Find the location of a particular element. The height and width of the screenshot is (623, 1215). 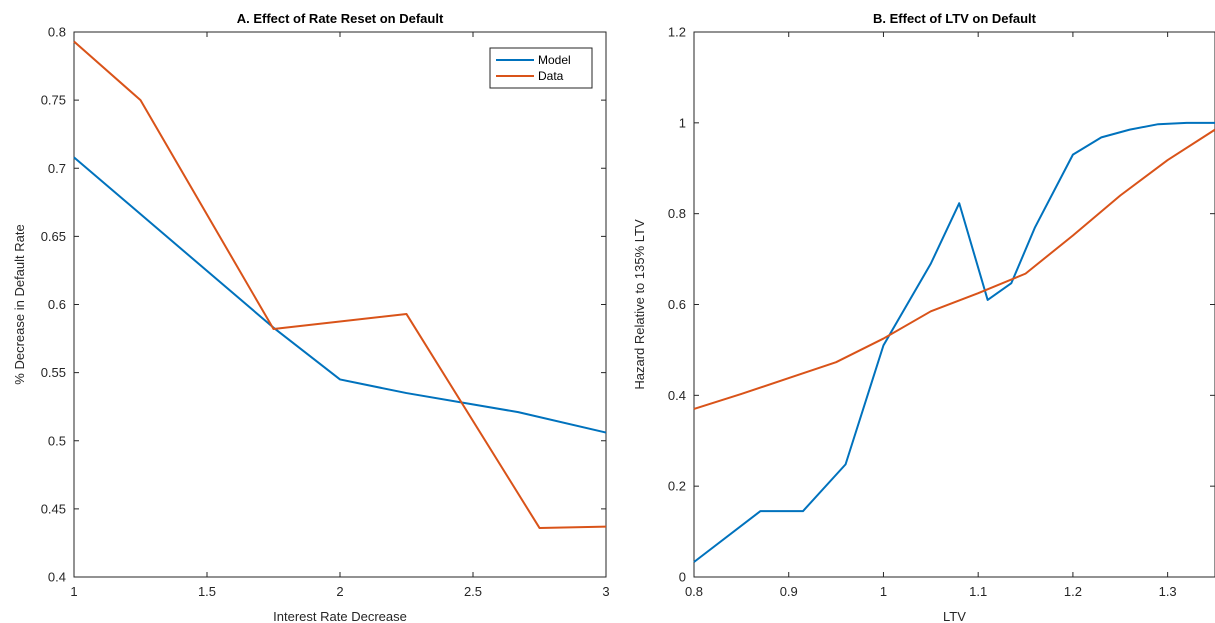

x-tick-label: 0.8 is located at coordinates (694, 591).